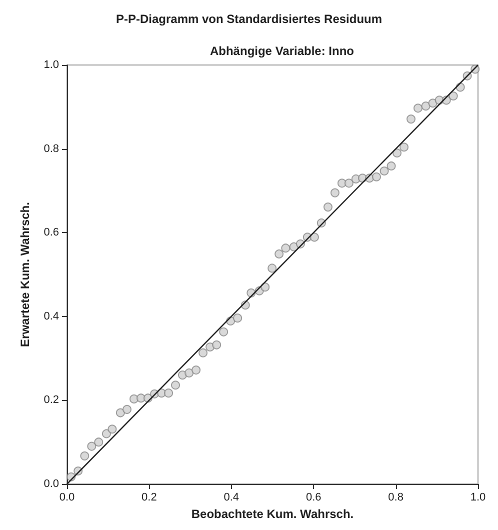 This screenshot has width=498, height=530. Describe the element at coordinates (282, 51) in the screenshot. I see `chart-subtitle: Abhängige Variable: Inno` at that location.